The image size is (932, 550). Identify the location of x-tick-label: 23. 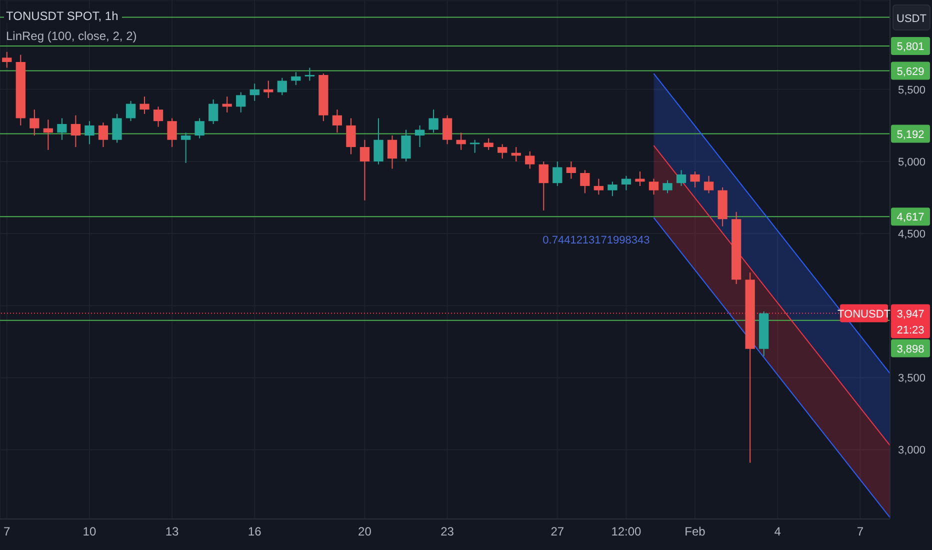
(447, 531).